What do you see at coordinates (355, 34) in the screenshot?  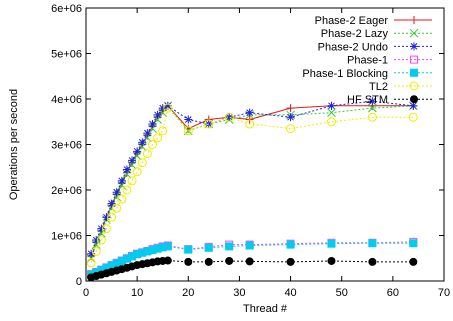 I see `legend-entry-label: Phase-2 Lazy` at bounding box center [355, 34].